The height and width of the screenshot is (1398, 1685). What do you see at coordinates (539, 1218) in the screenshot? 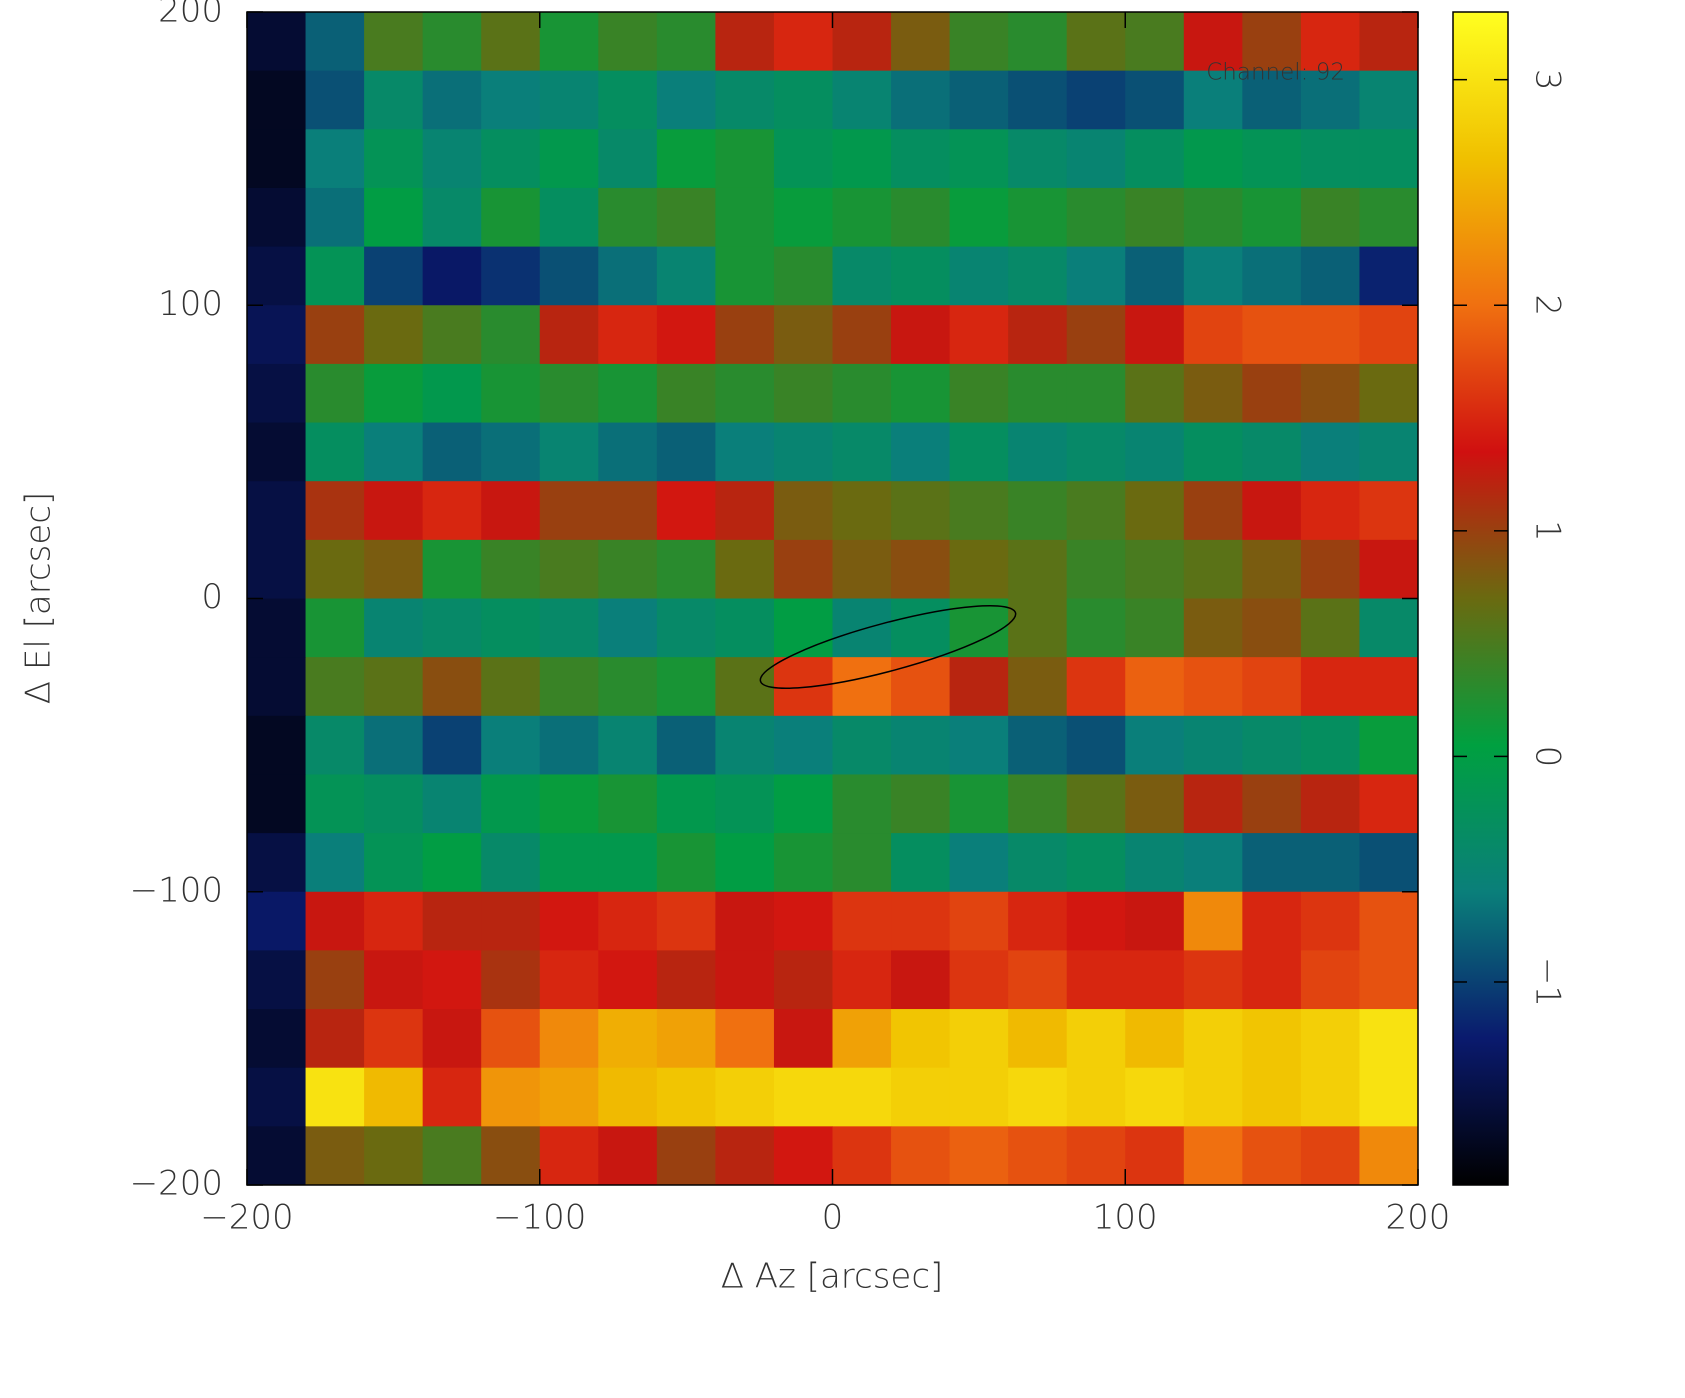
I see `x-tick-label: −100` at bounding box center [539, 1218].